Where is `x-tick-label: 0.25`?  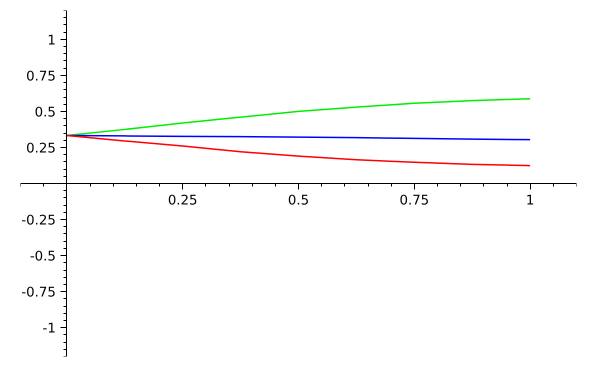
x-tick-label: 0.25 is located at coordinates (183, 201).